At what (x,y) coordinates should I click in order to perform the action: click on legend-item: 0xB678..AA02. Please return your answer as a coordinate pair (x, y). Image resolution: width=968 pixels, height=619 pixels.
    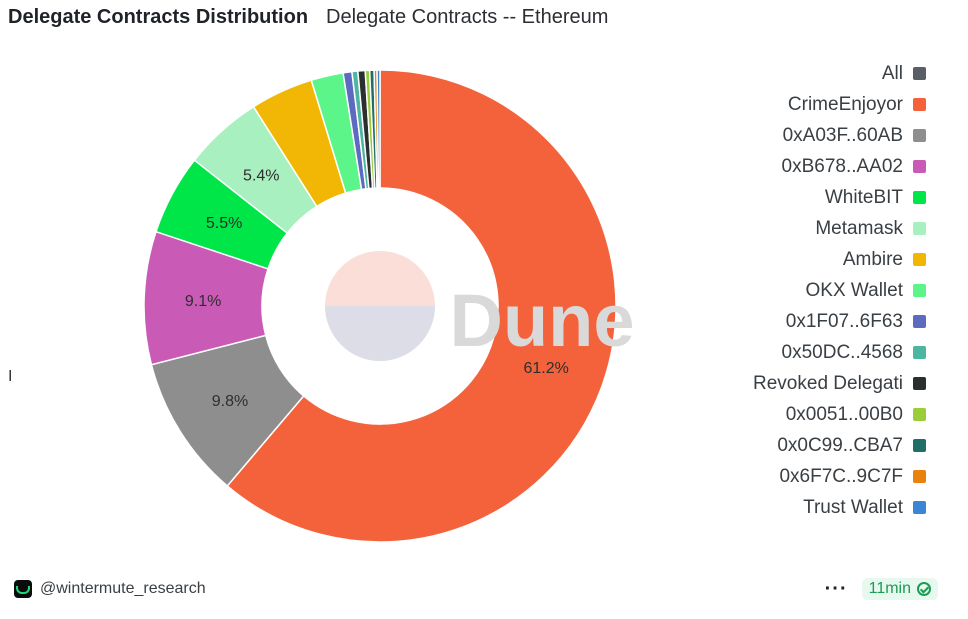
    Looking at the image, I should click on (776, 166).